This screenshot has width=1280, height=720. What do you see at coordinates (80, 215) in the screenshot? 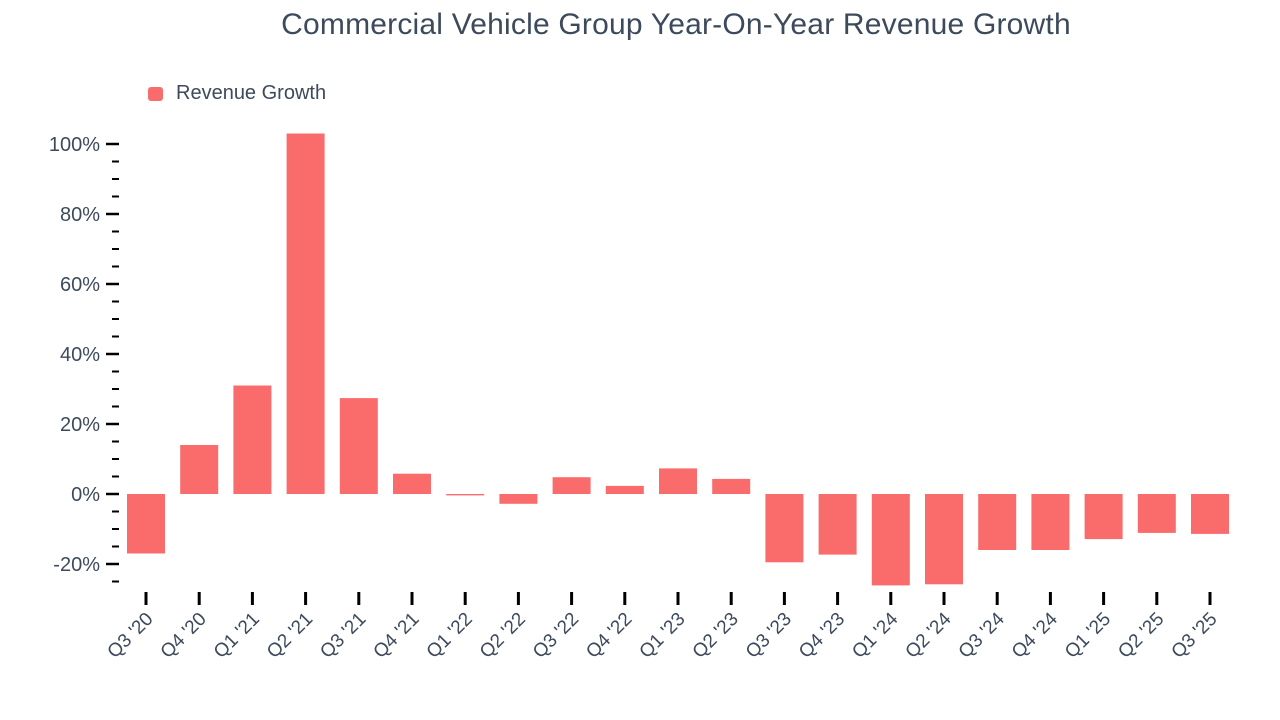
I see `y-axis-tick-label: 80%` at bounding box center [80, 215].